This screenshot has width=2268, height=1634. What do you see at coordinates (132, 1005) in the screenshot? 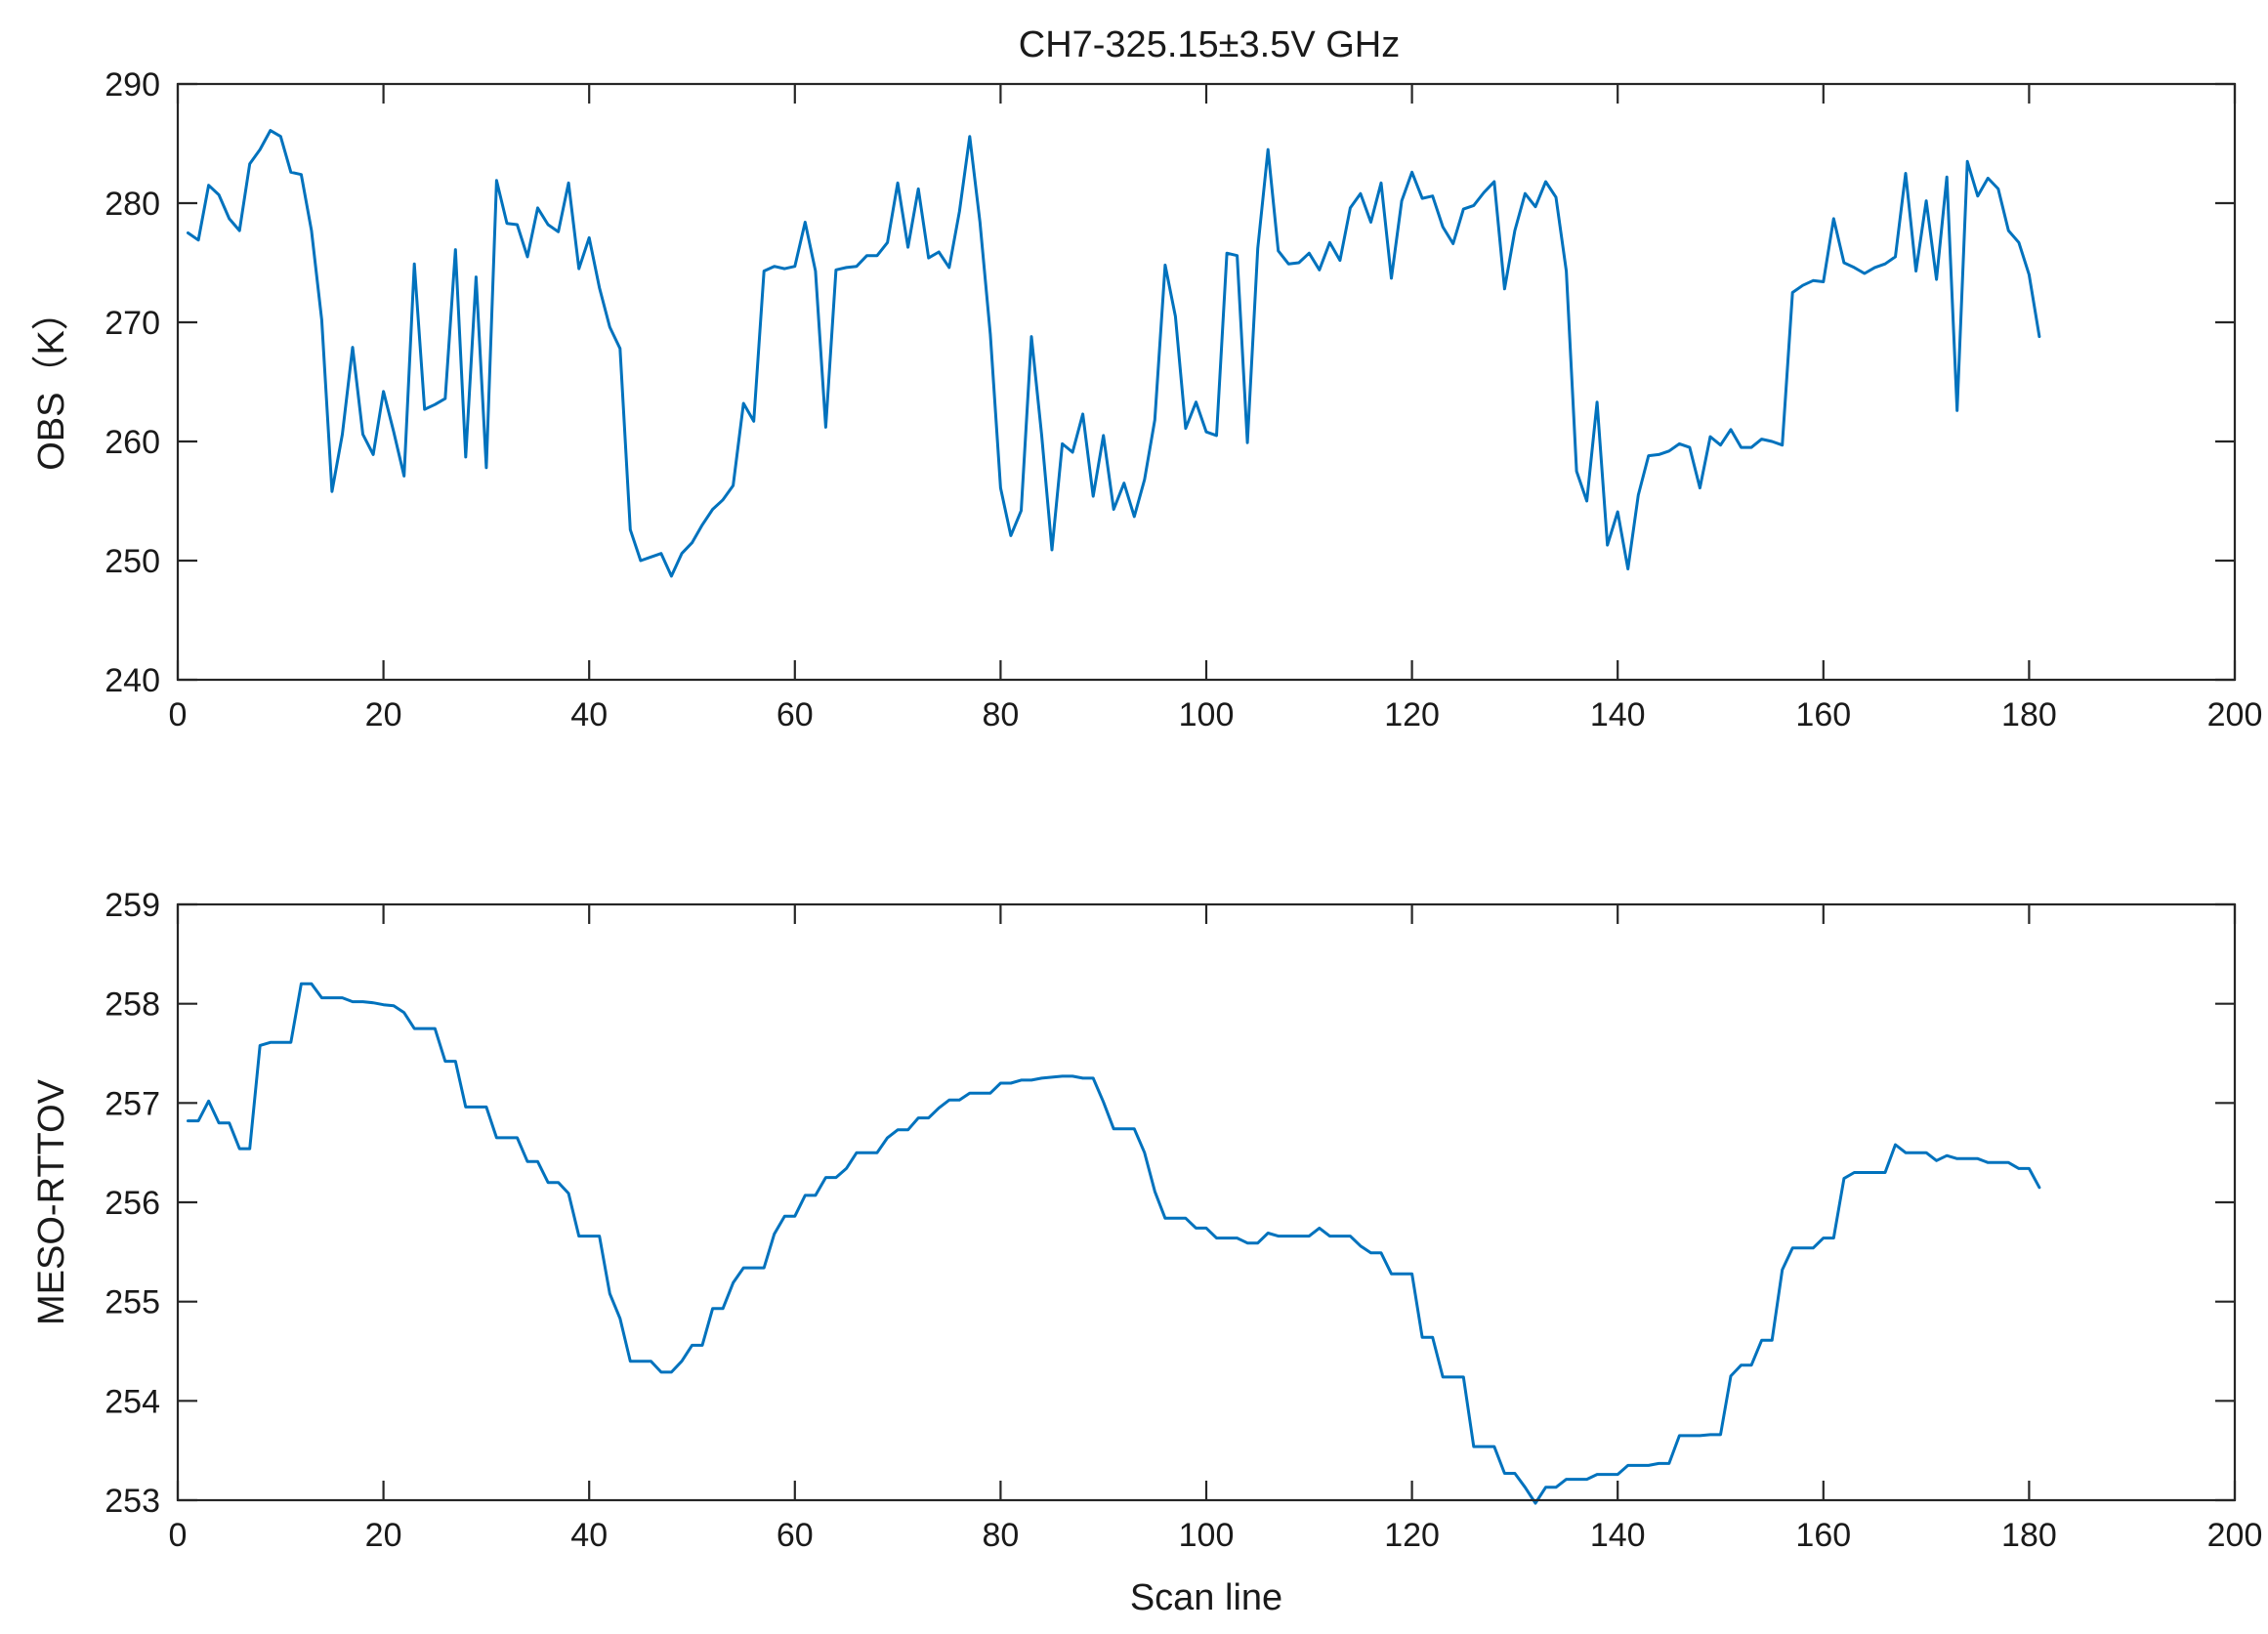
I see `meso-rttov-y-tick-label: 258` at bounding box center [132, 1005].